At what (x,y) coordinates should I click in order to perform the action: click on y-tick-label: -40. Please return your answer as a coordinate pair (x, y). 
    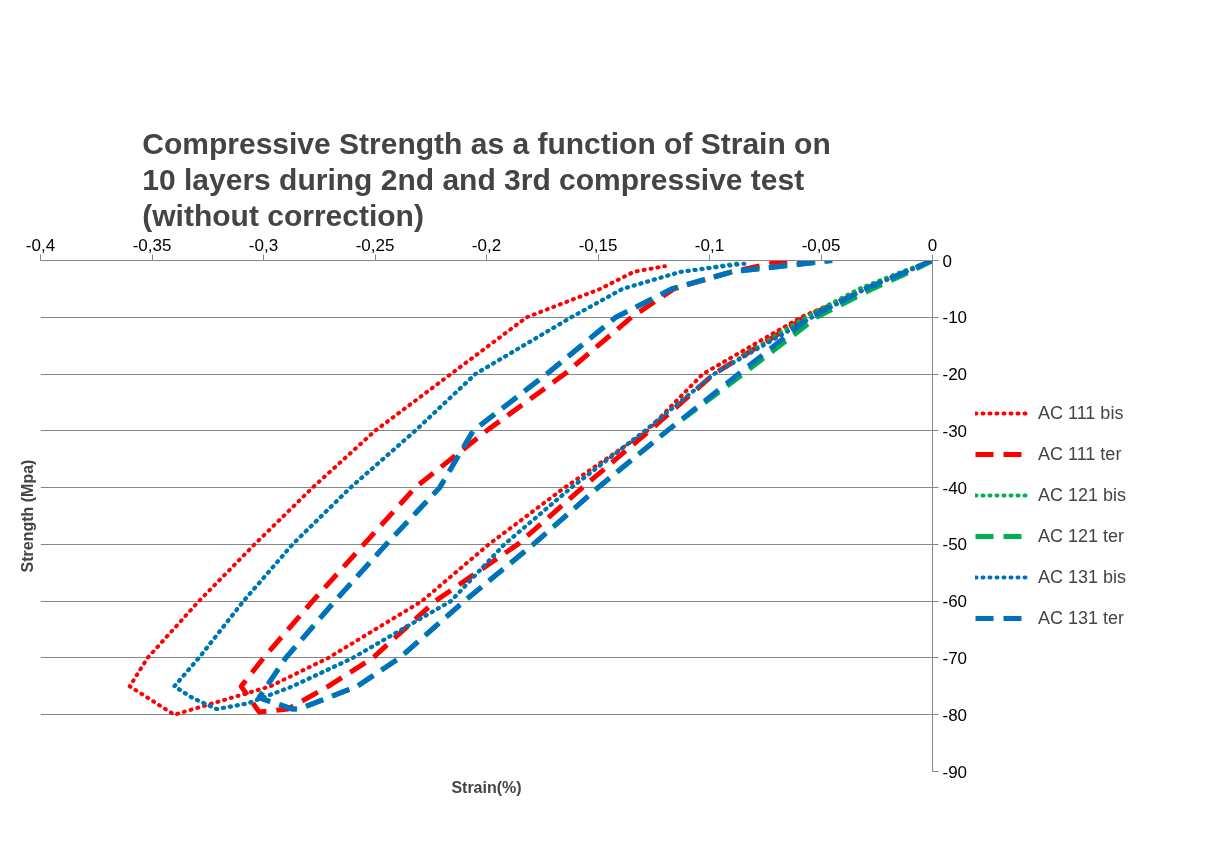
    Looking at the image, I should click on (955, 488).